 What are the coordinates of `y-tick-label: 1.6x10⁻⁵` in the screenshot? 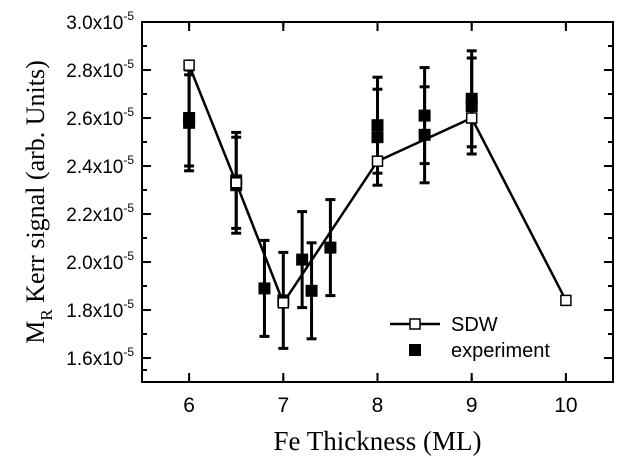 It's located at (100, 357).